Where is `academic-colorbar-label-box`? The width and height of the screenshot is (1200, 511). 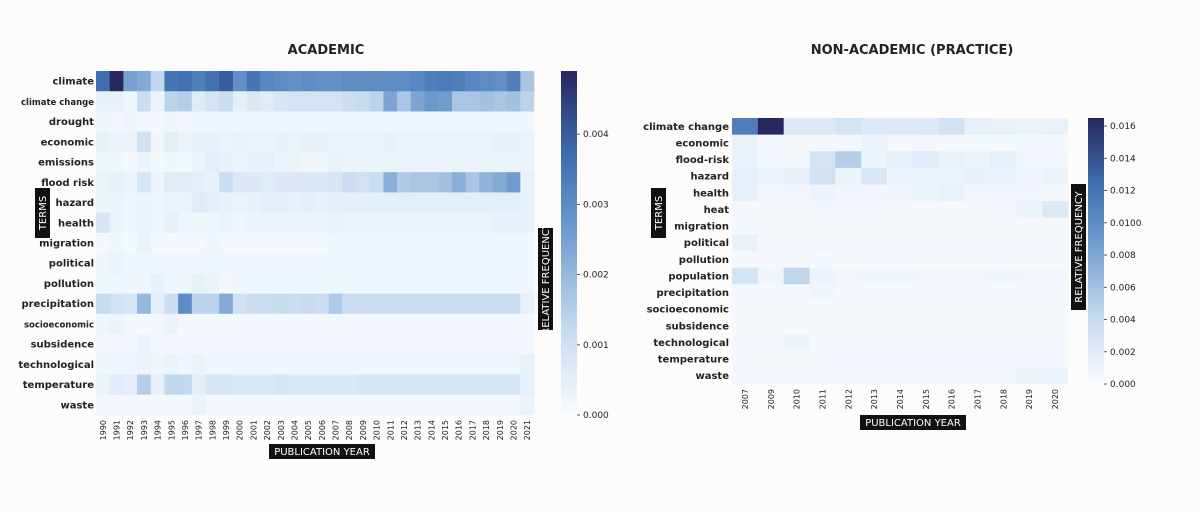
academic-colorbar-label-box is located at coordinates (545, 279).